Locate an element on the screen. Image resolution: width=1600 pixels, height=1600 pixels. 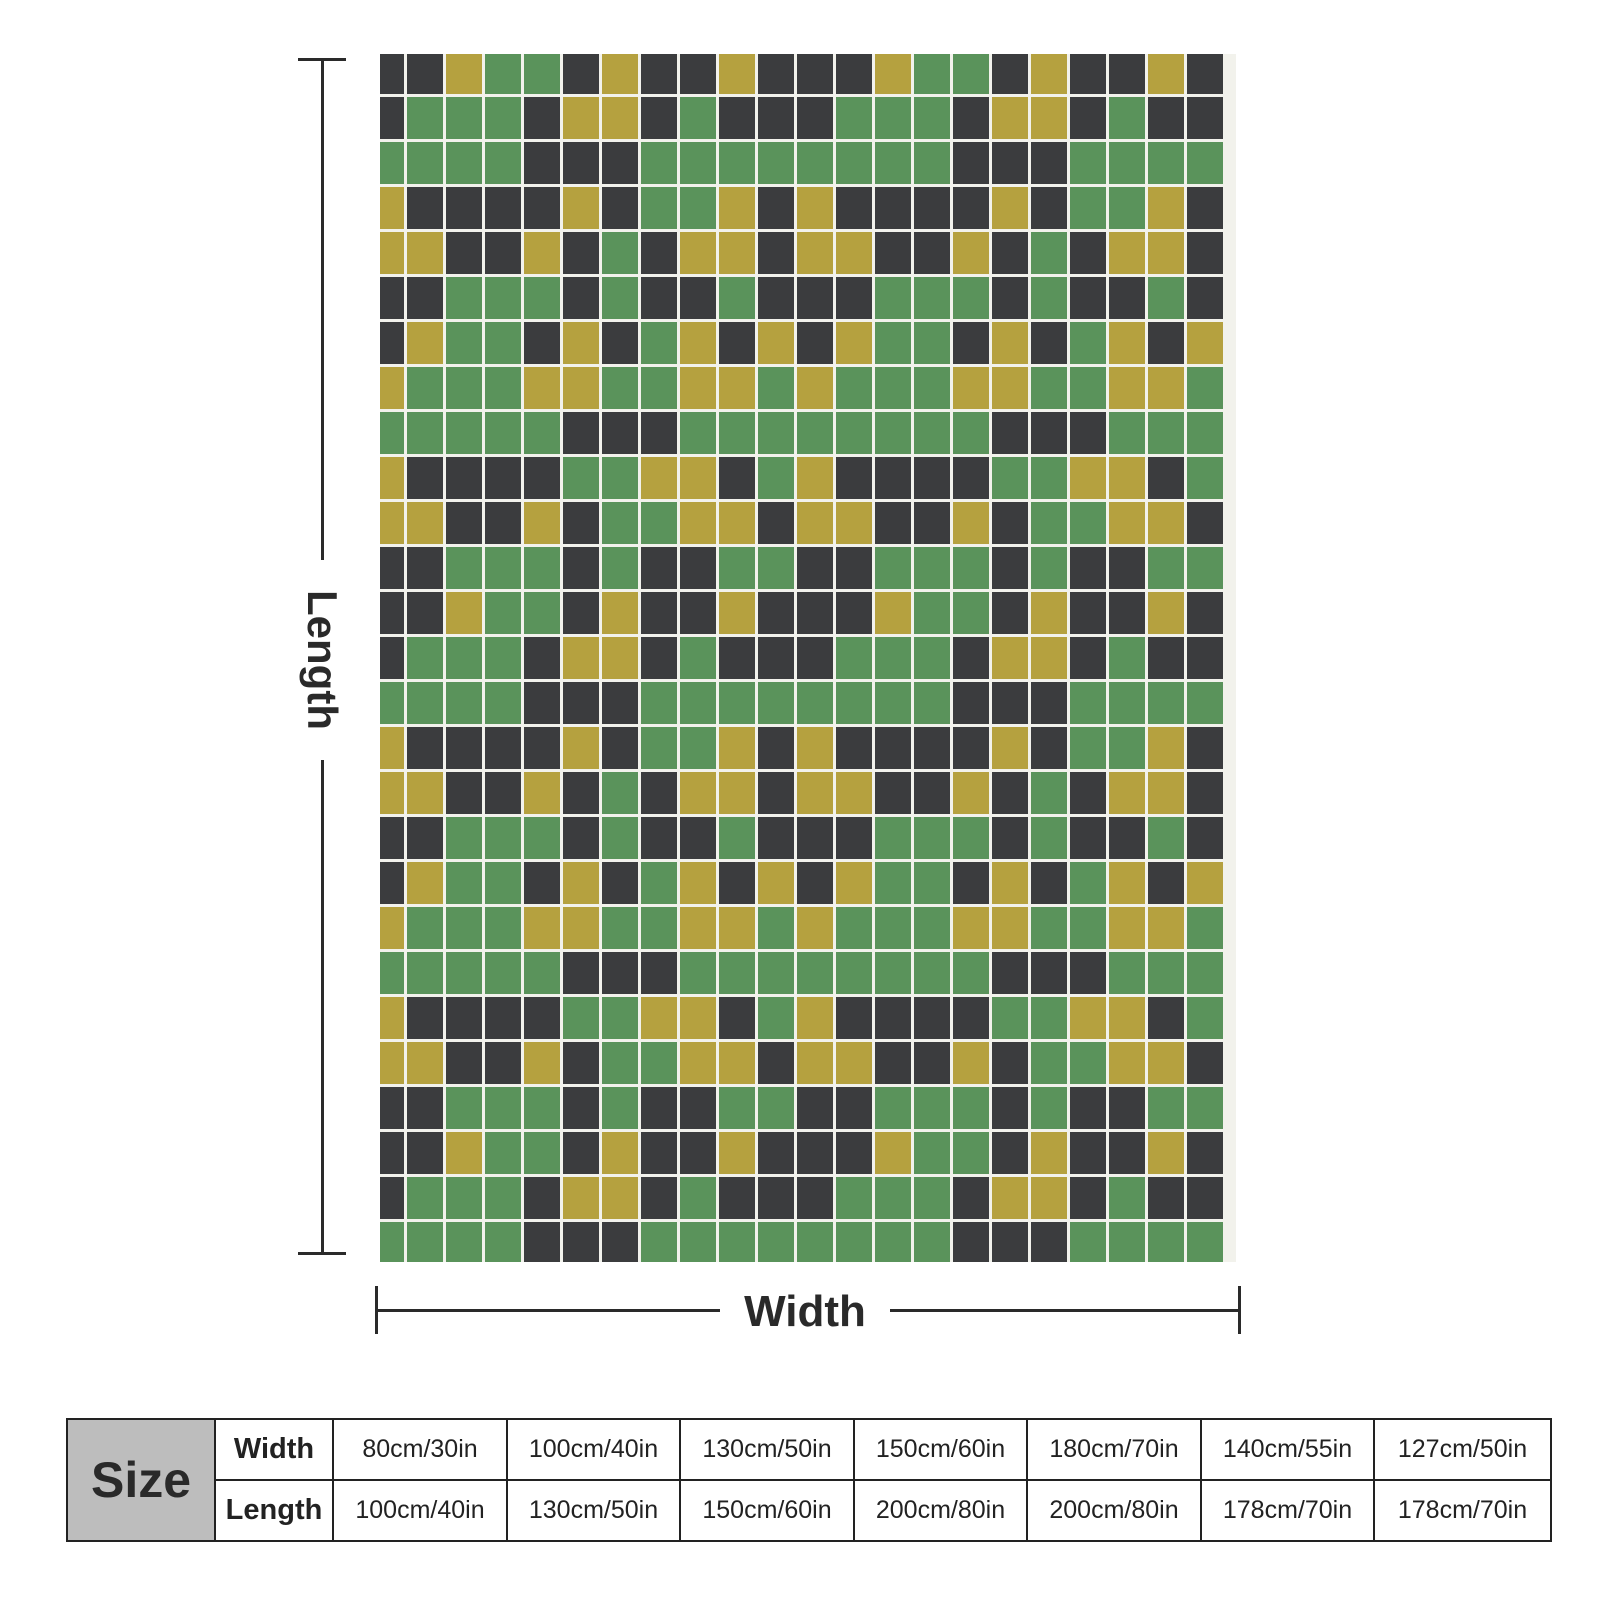
row-label-width: Width is located at coordinates (274, 1449).